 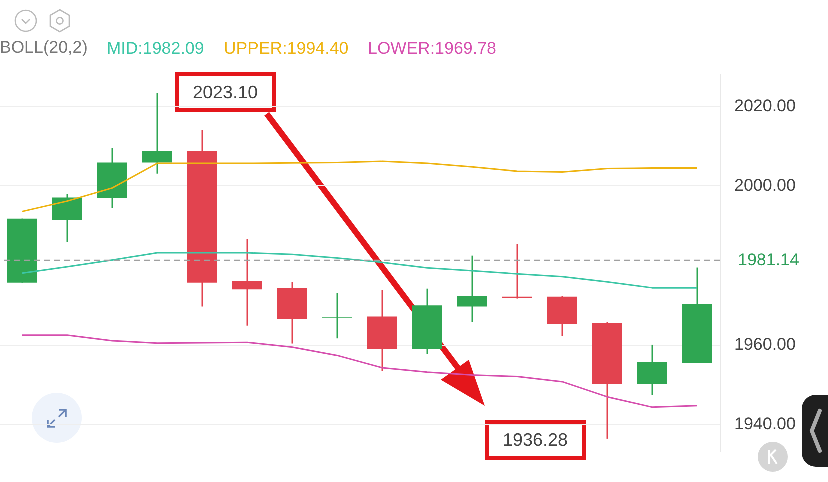 What do you see at coordinates (225, 92) in the screenshot?
I see `annotation: 2023.10` at bounding box center [225, 92].